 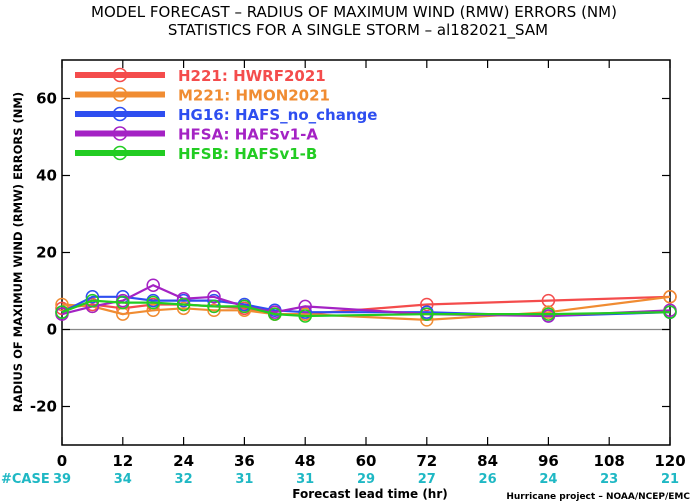 What do you see at coordinates (488, 479) in the screenshot?
I see `case-count: 26` at bounding box center [488, 479].